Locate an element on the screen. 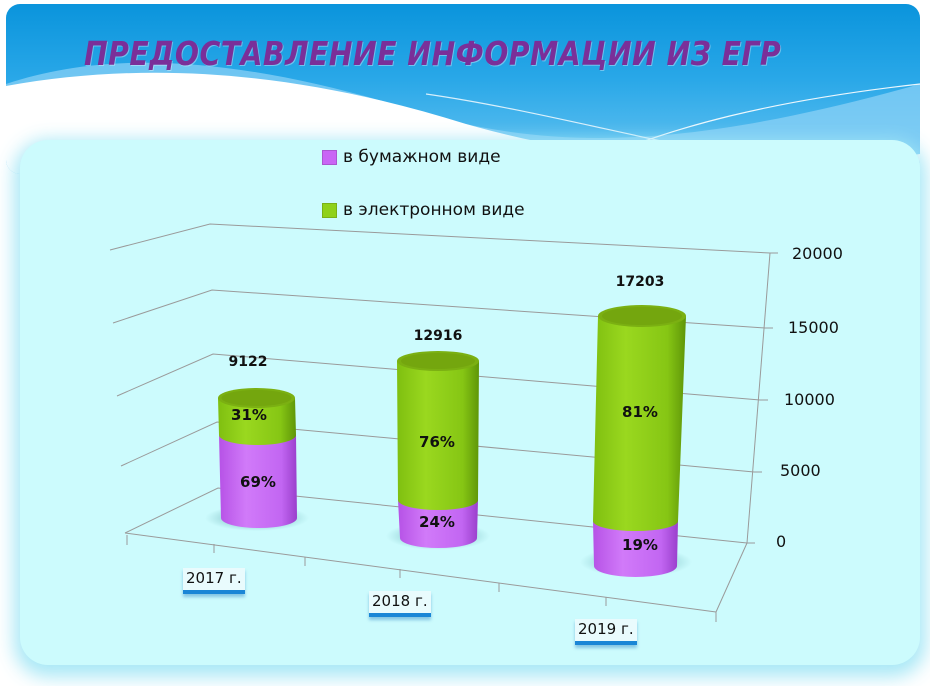  legend-item-electronic: в электронном виде is located at coordinates (423, 210).